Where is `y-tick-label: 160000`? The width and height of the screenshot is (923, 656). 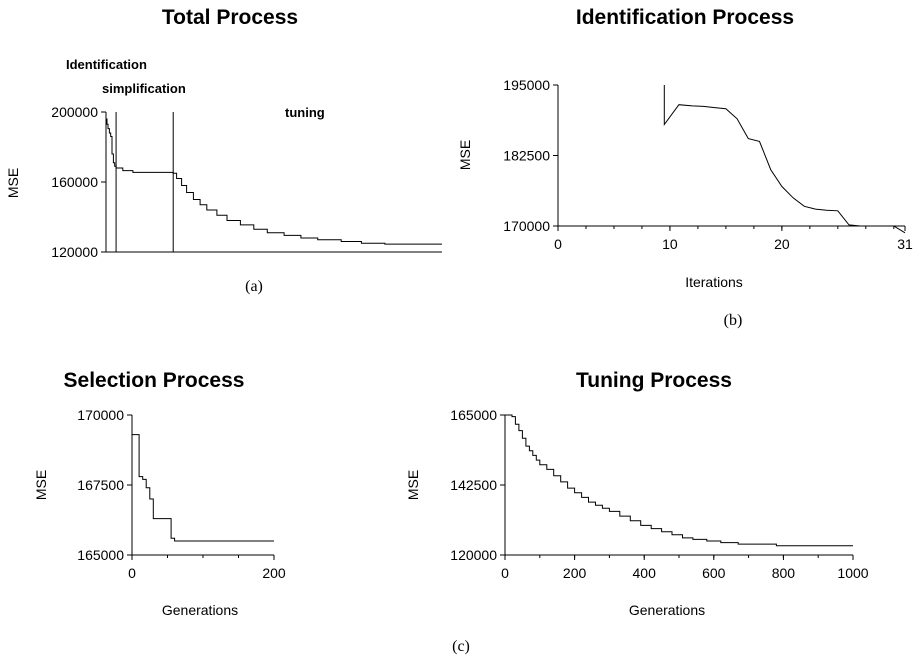
y-tick-label: 160000 is located at coordinates (74, 182).